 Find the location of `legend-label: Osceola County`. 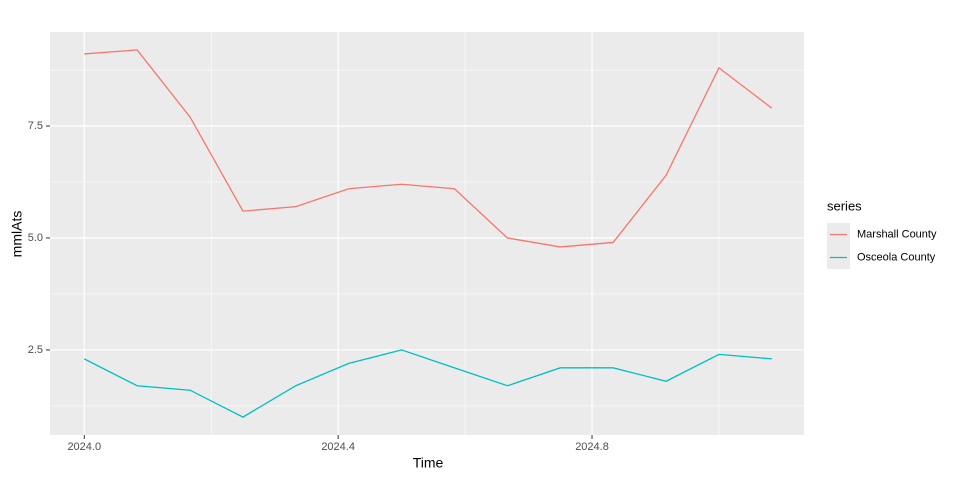

legend-label: Osceola County is located at coordinates (896, 257).